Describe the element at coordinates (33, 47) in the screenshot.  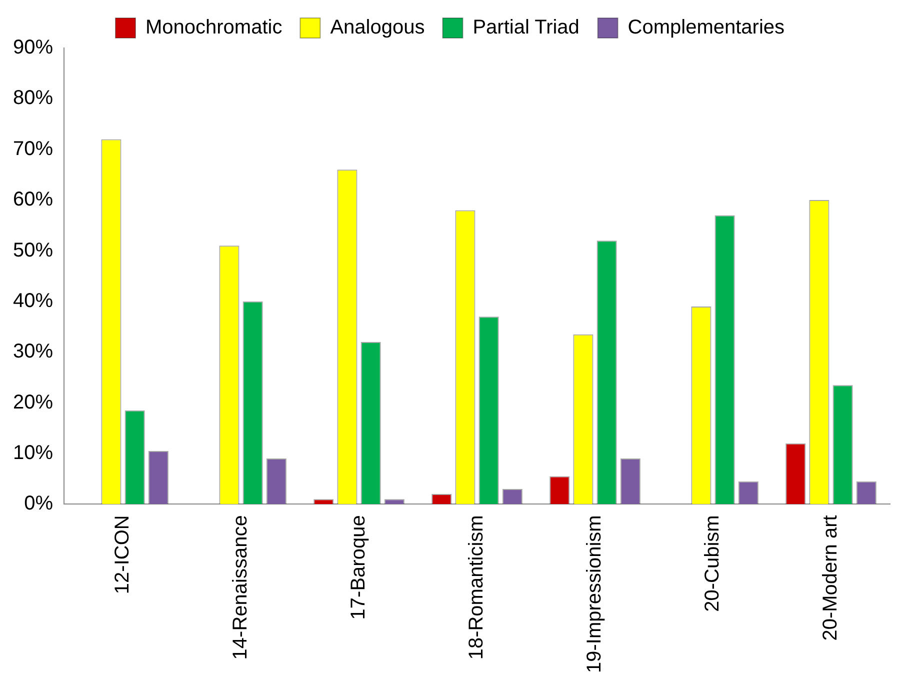
I see `y-tick-label: 90%` at that location.